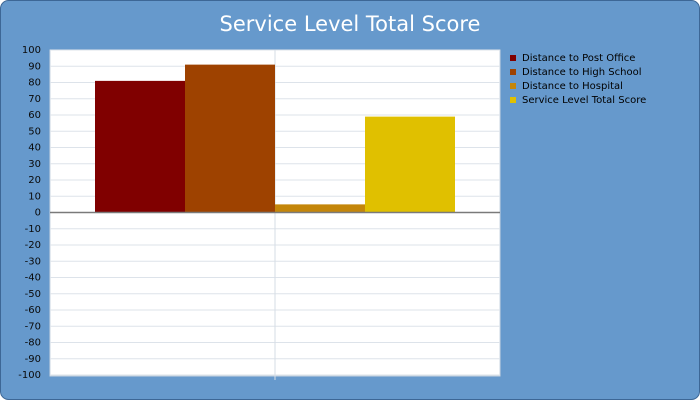  What do you see at coordinates (34, 131) in the screenshot?
I see `y-tick-label: 50` at bounding box center [34, 131].